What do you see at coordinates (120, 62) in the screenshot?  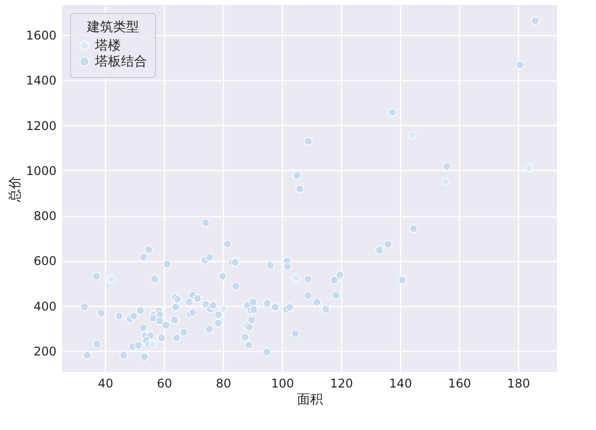 I see `legend-label: 塔板结合` at bounding box center [120, 62].